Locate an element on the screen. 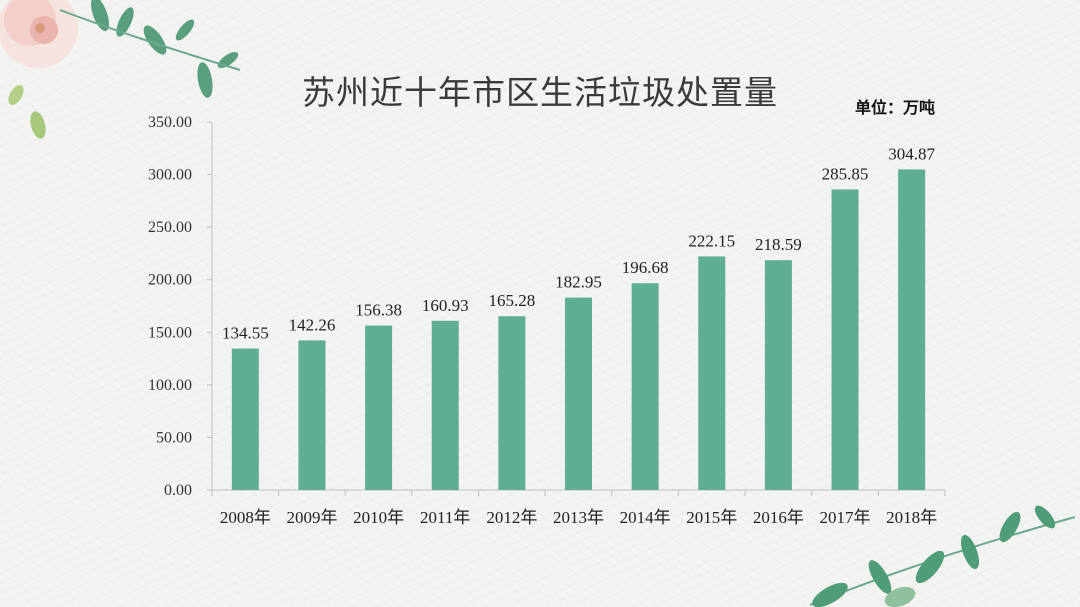  x-tick-label: 2018年 is located at coordinates (911, 517).